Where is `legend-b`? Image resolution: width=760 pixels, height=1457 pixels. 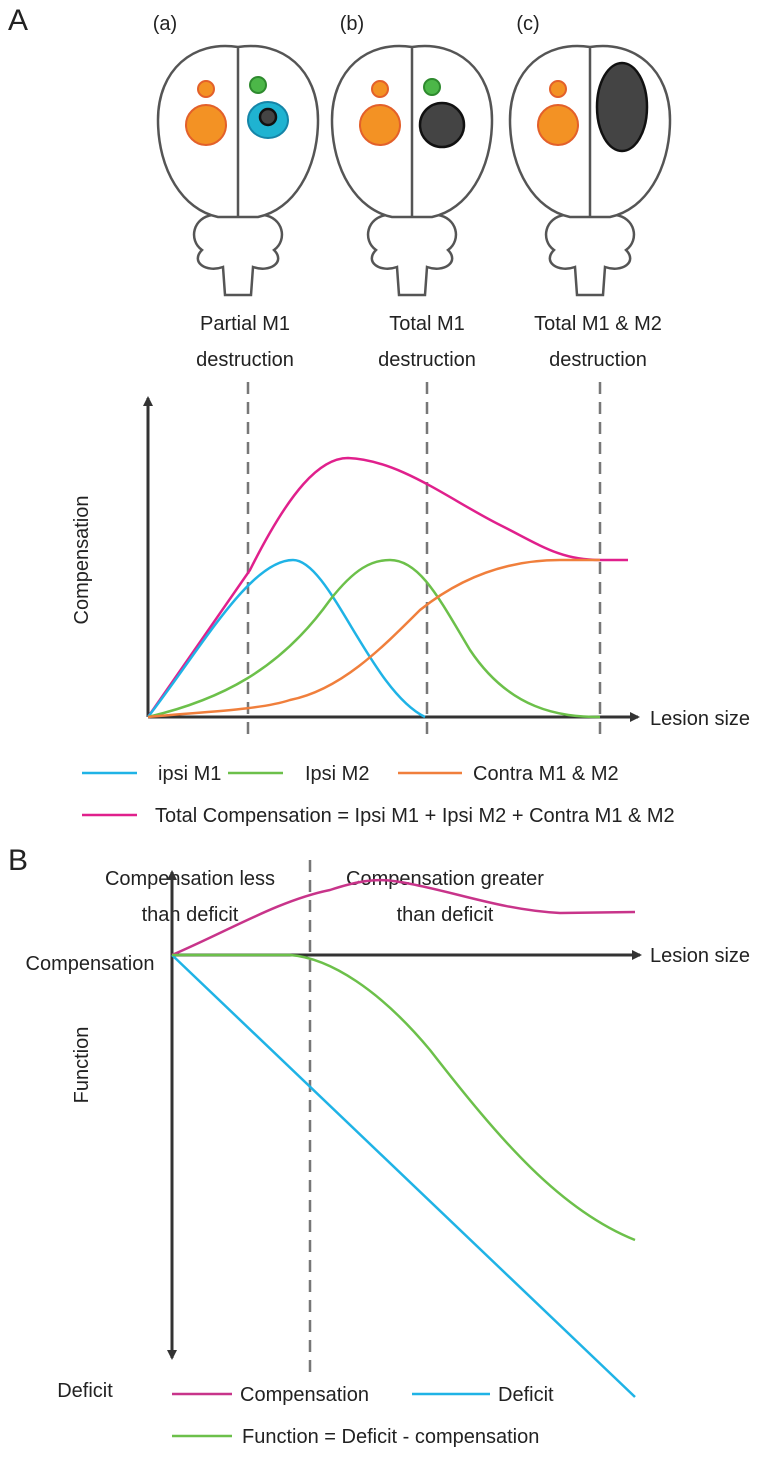
legend-b is located at coordinates (331, 1415).